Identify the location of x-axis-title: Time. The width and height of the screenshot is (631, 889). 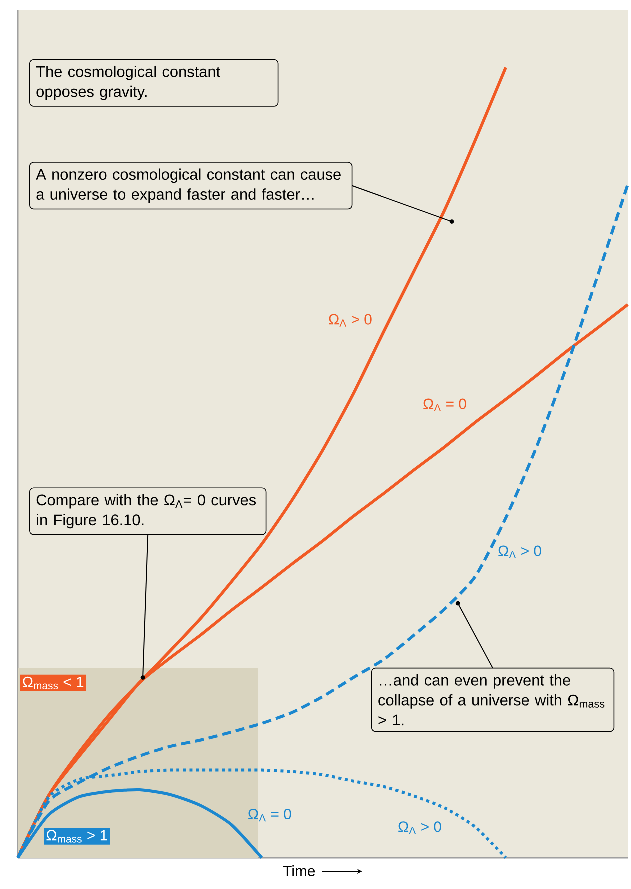
(299, 871).